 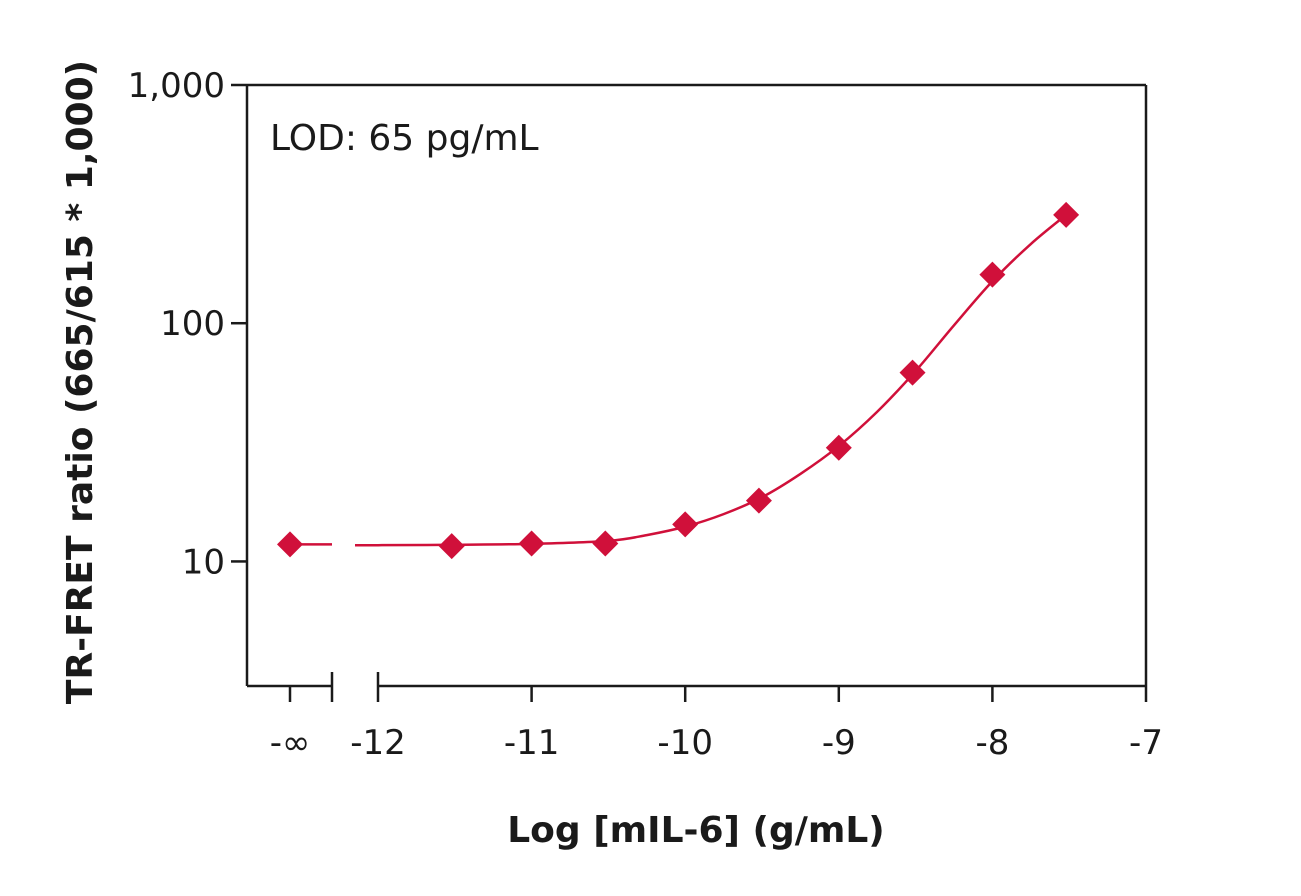 I want to click on x-tick-label: -∞, so click(x=290, y=743).